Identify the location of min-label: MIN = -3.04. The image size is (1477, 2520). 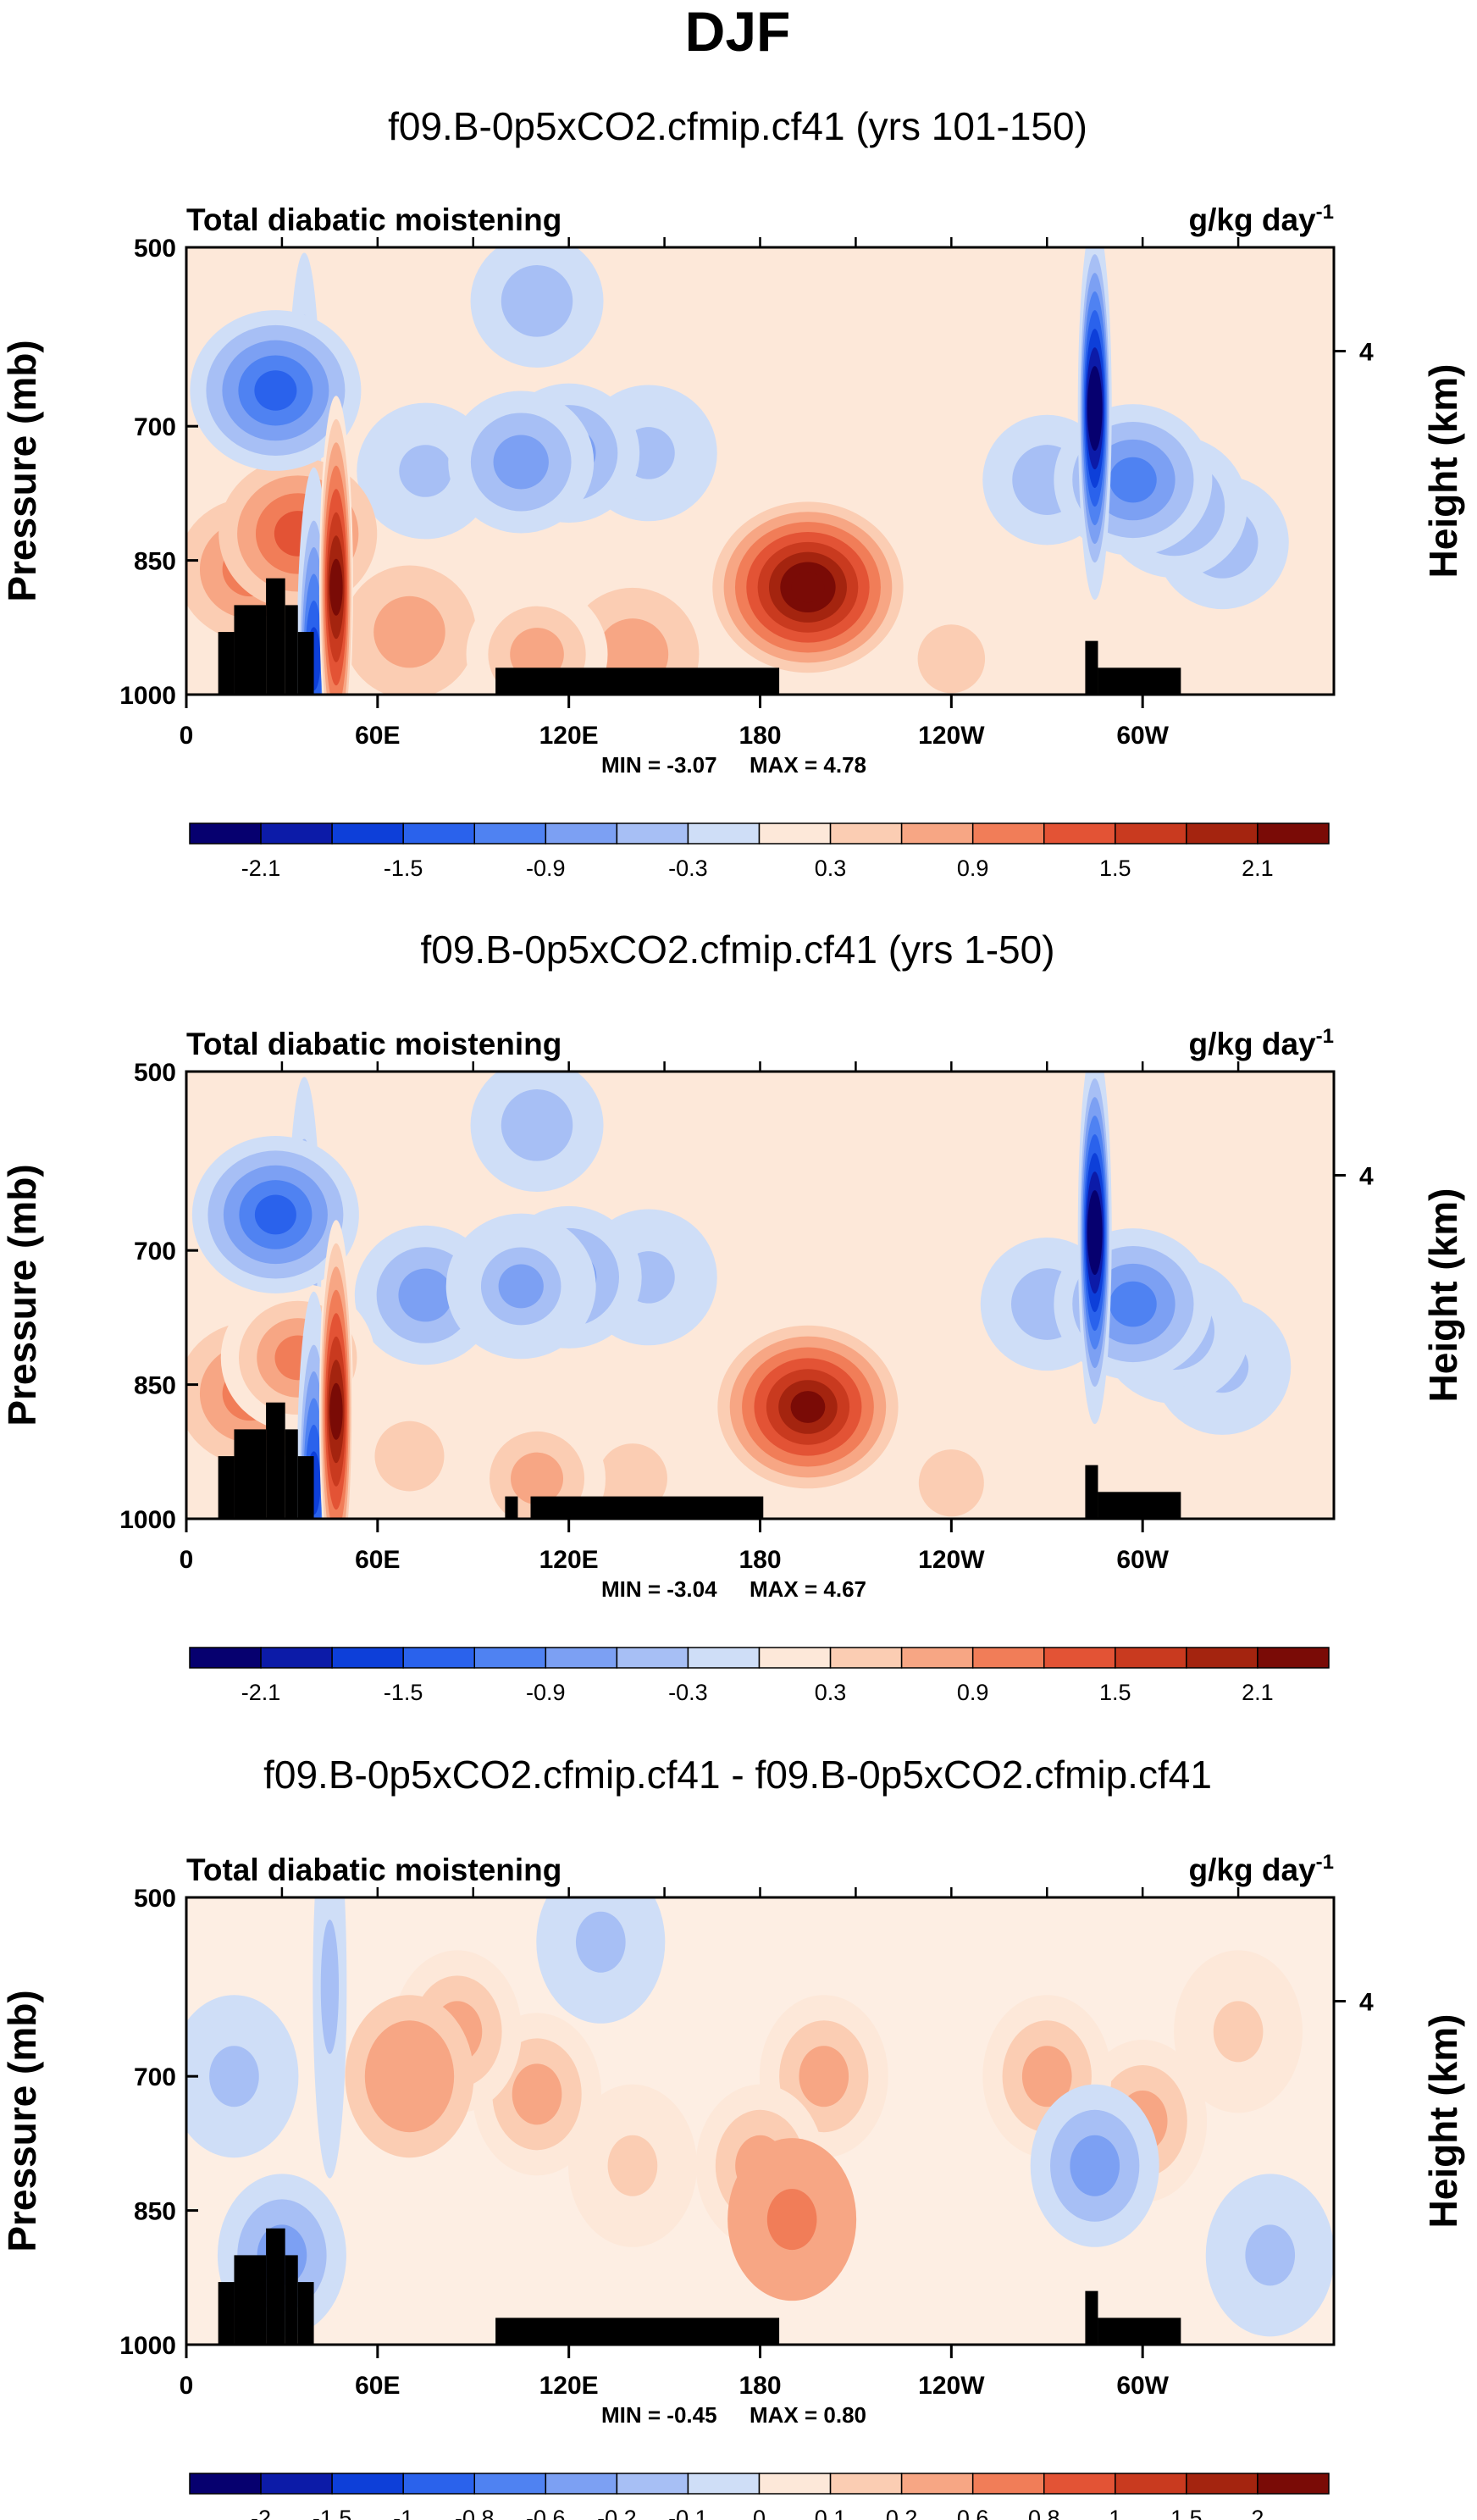
(659, 1589).